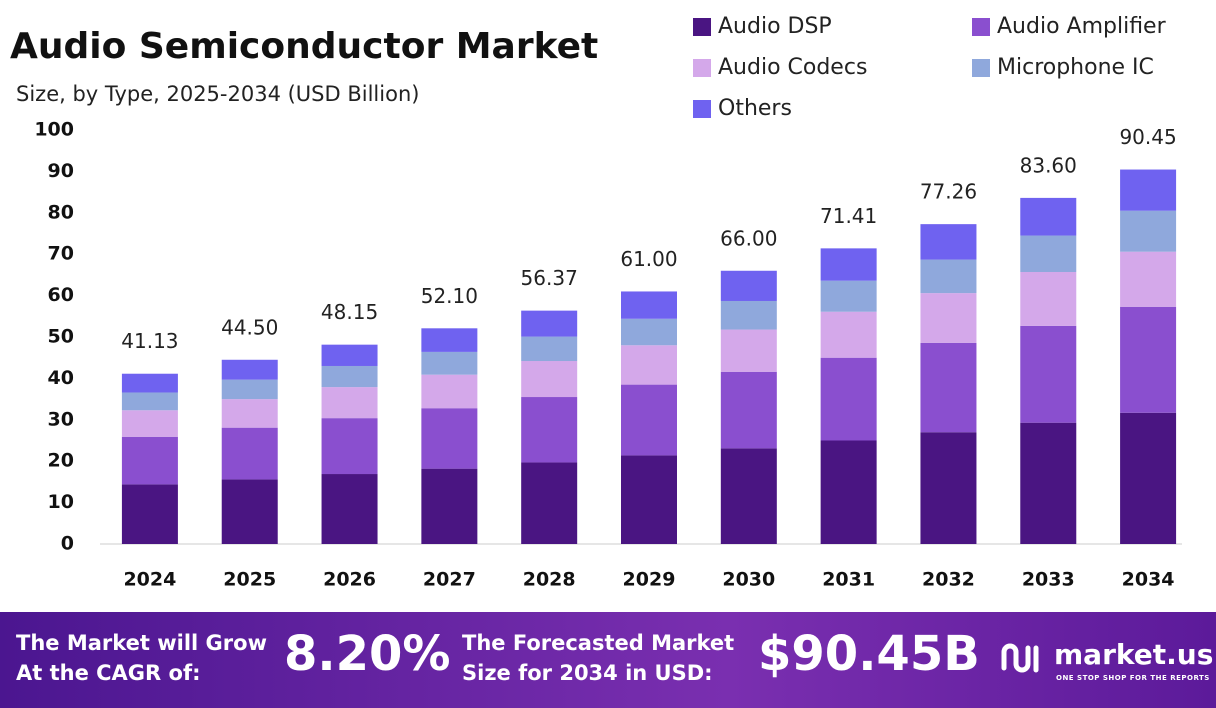  I want to click on total-label: 56.37, so click(549, 278).